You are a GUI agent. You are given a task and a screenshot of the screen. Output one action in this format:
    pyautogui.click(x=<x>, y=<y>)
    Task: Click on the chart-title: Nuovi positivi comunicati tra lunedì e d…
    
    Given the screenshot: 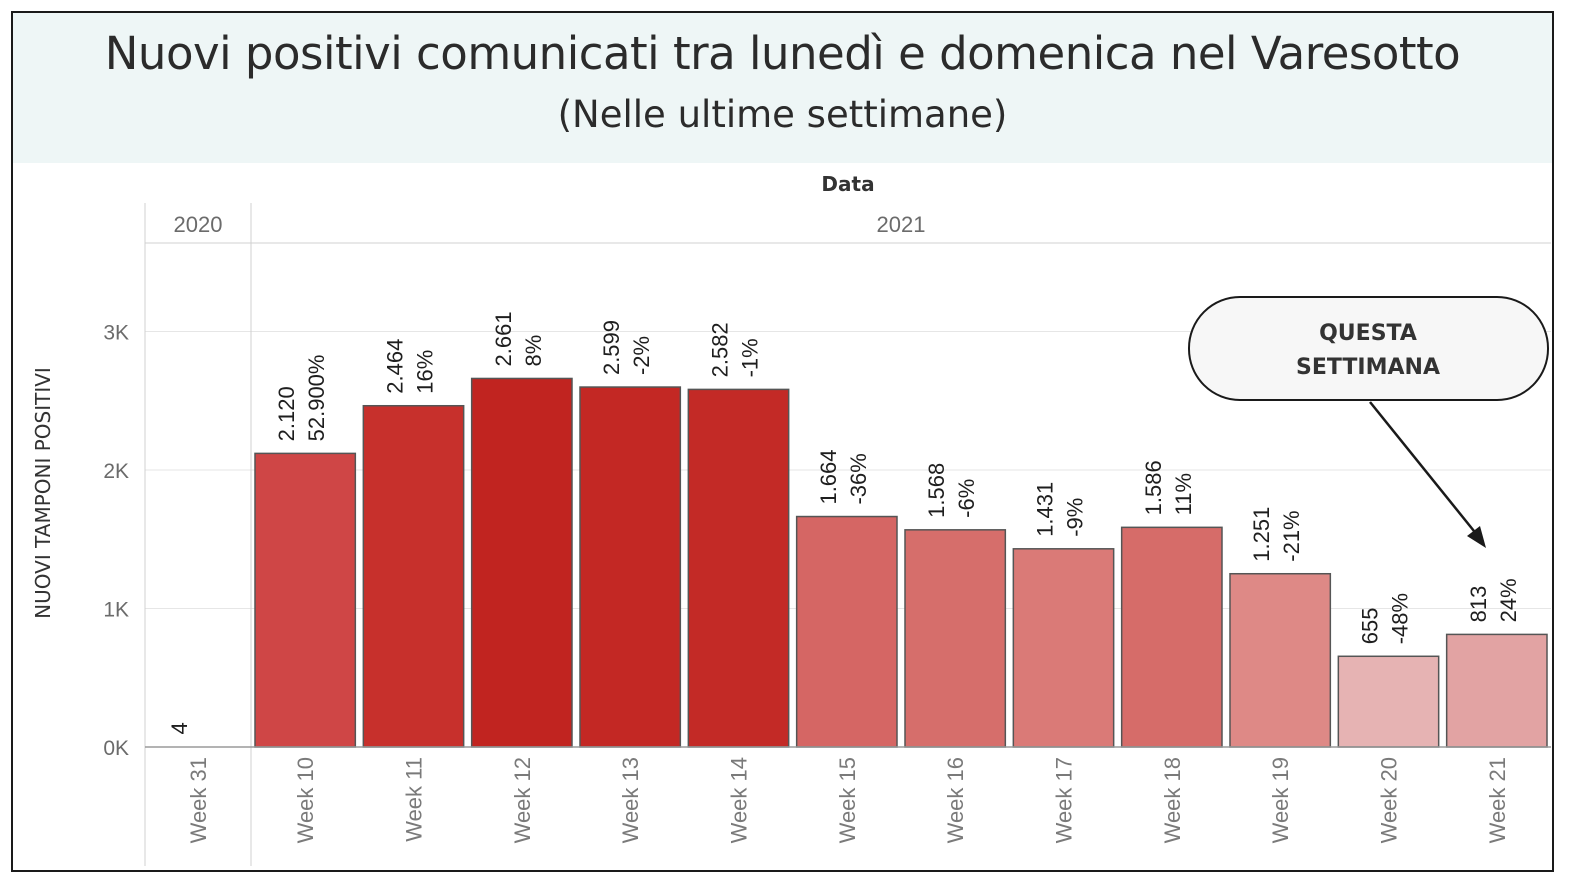 What is the action you would take?
    pyautogui.click(x=782, y=53)
    